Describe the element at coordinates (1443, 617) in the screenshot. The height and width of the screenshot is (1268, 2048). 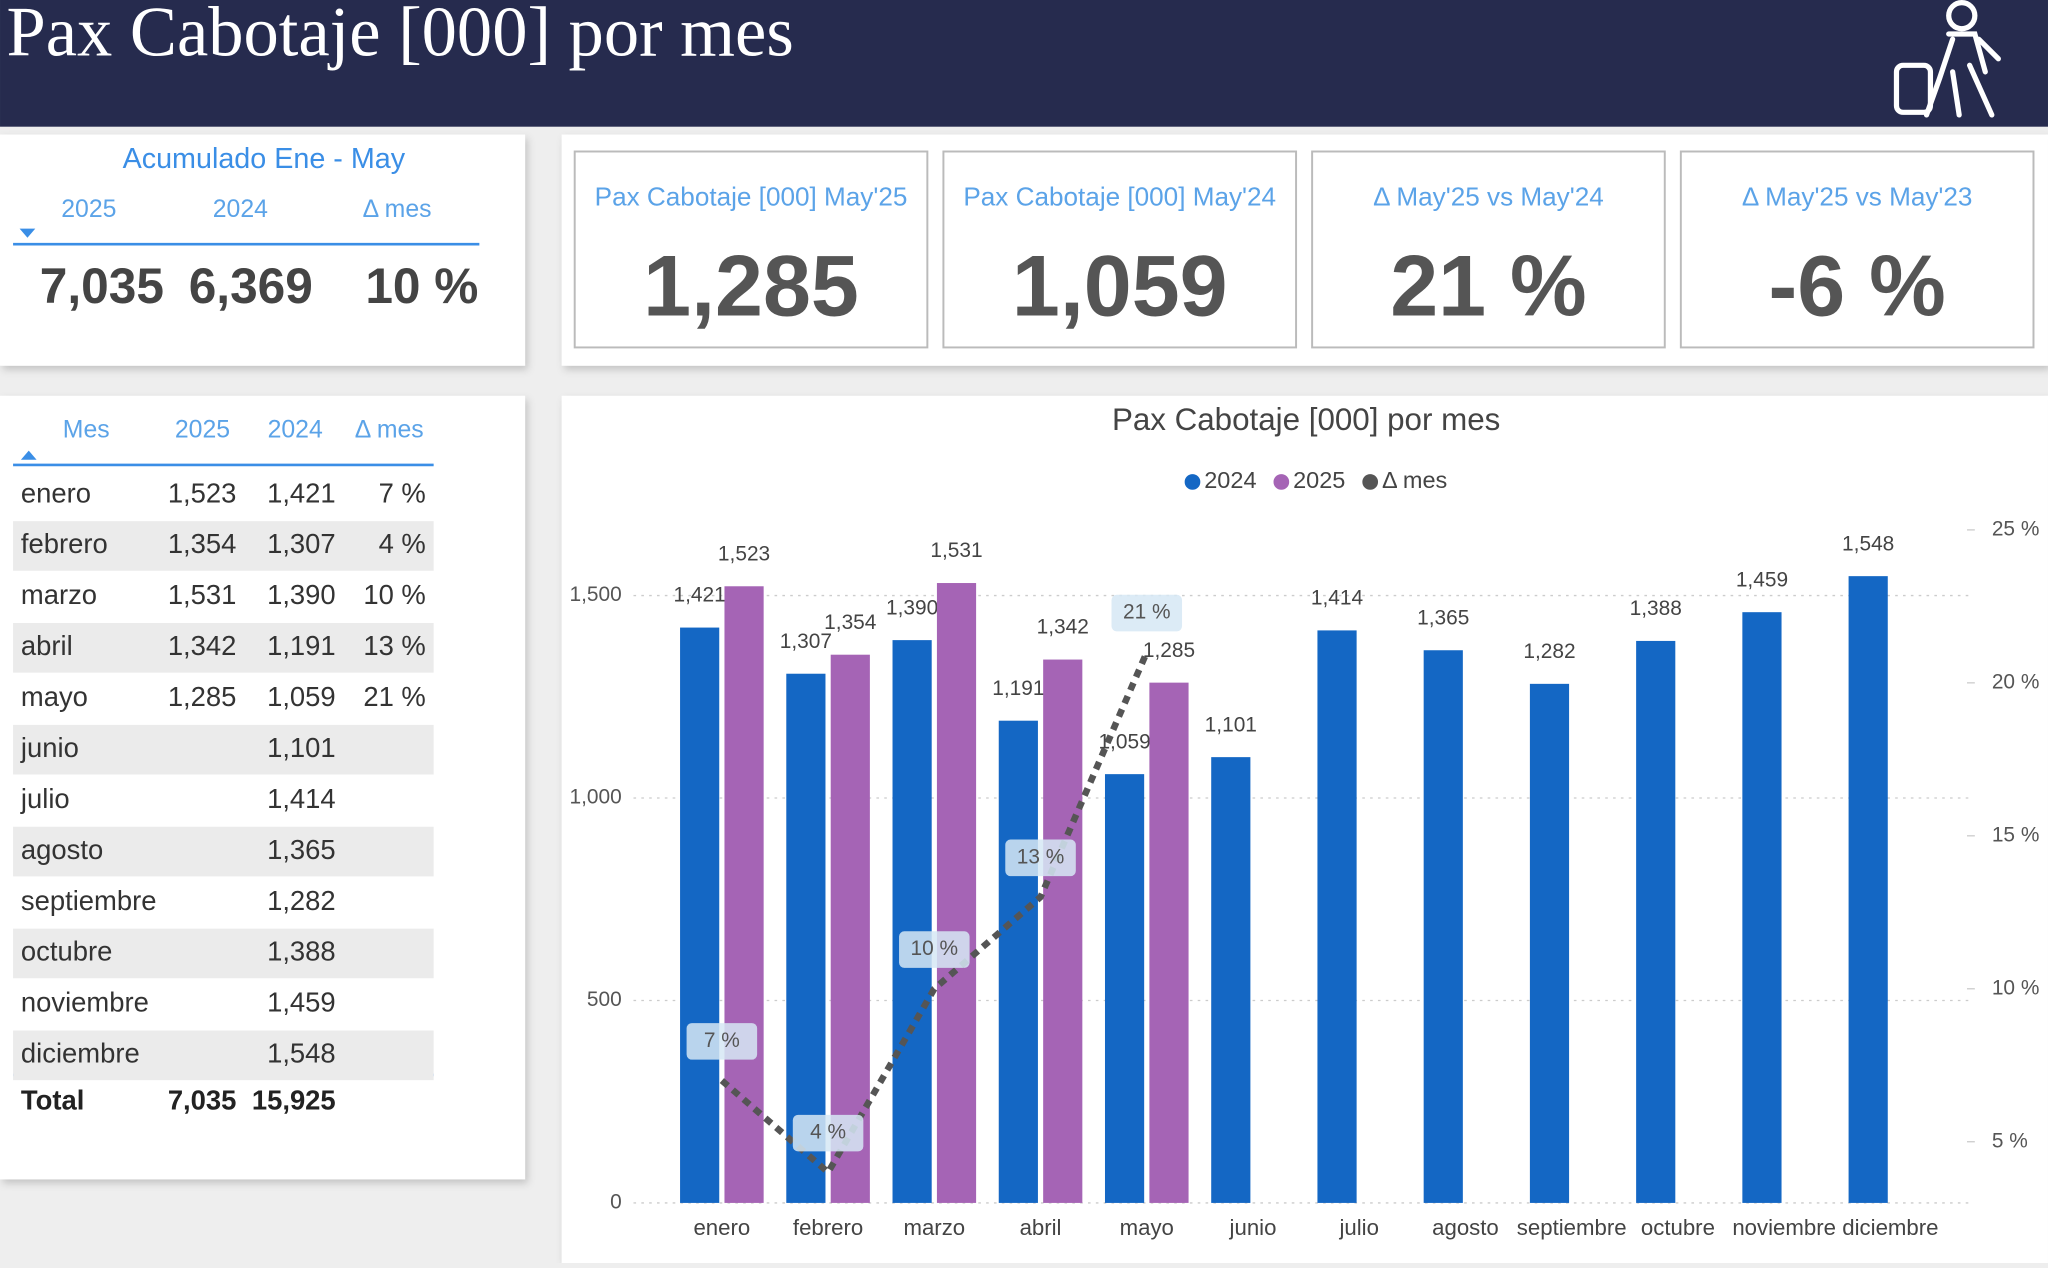
I see `bar-label: 1,365` at that location.